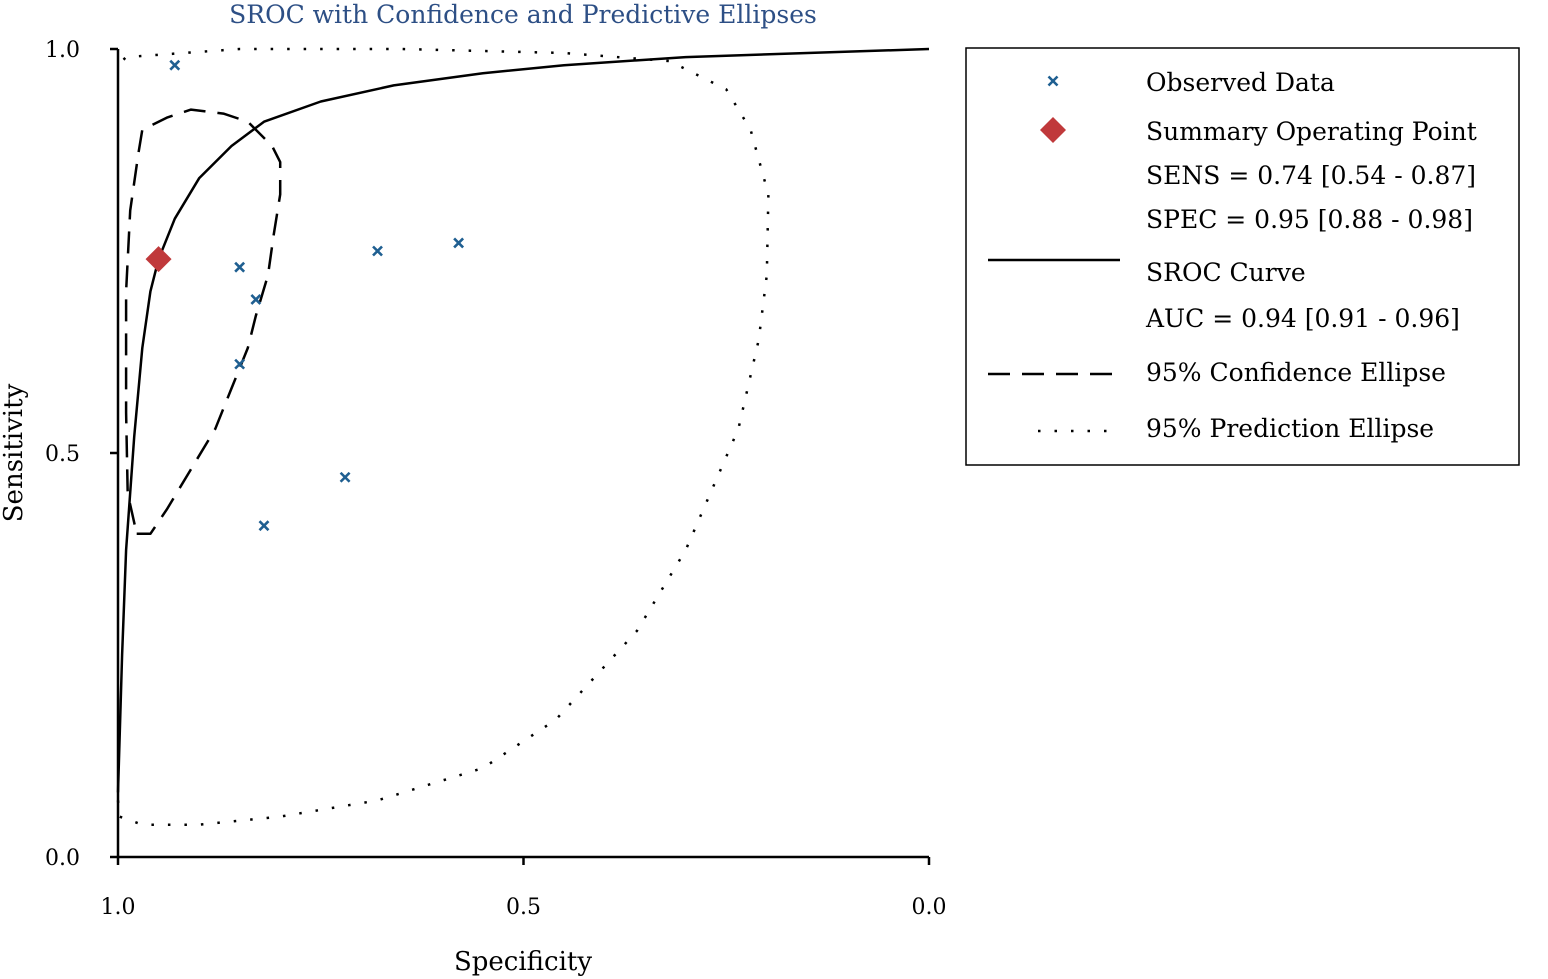 The height and width of the screenshot is (979, 1548). What do you see at coordinates (1226, 272) in the screenshot?
I see `legend-sroc-label: SROC Curve` at bounding box center [1226, 272].